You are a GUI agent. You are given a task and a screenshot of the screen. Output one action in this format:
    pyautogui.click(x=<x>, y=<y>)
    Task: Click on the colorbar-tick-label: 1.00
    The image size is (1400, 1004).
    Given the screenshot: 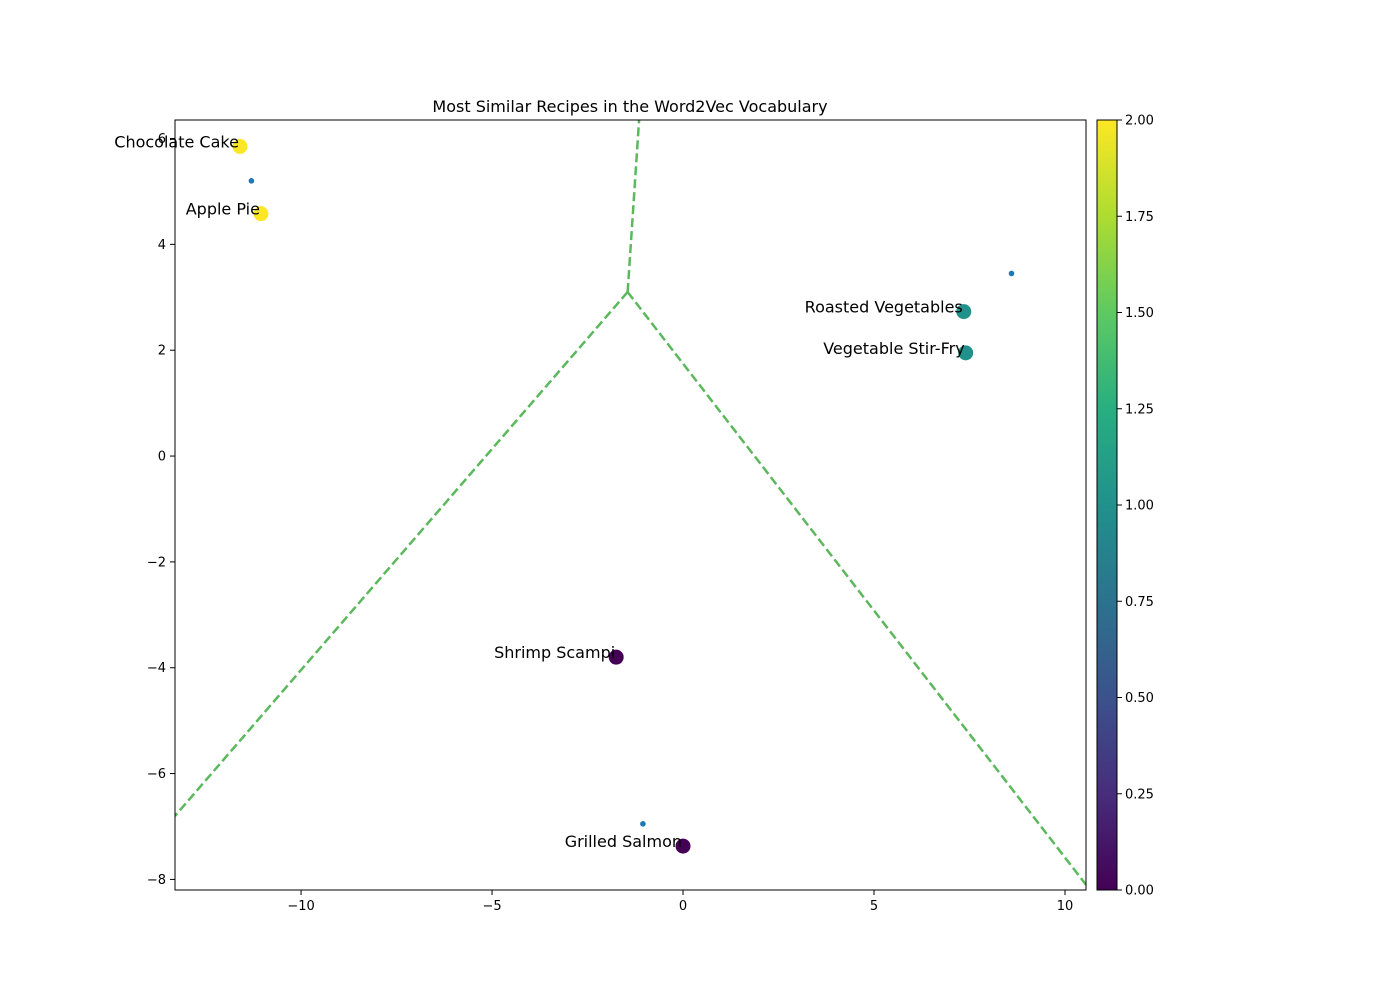 What is the action you would take?
    pyautogui.click(x=1139, y=506)
    